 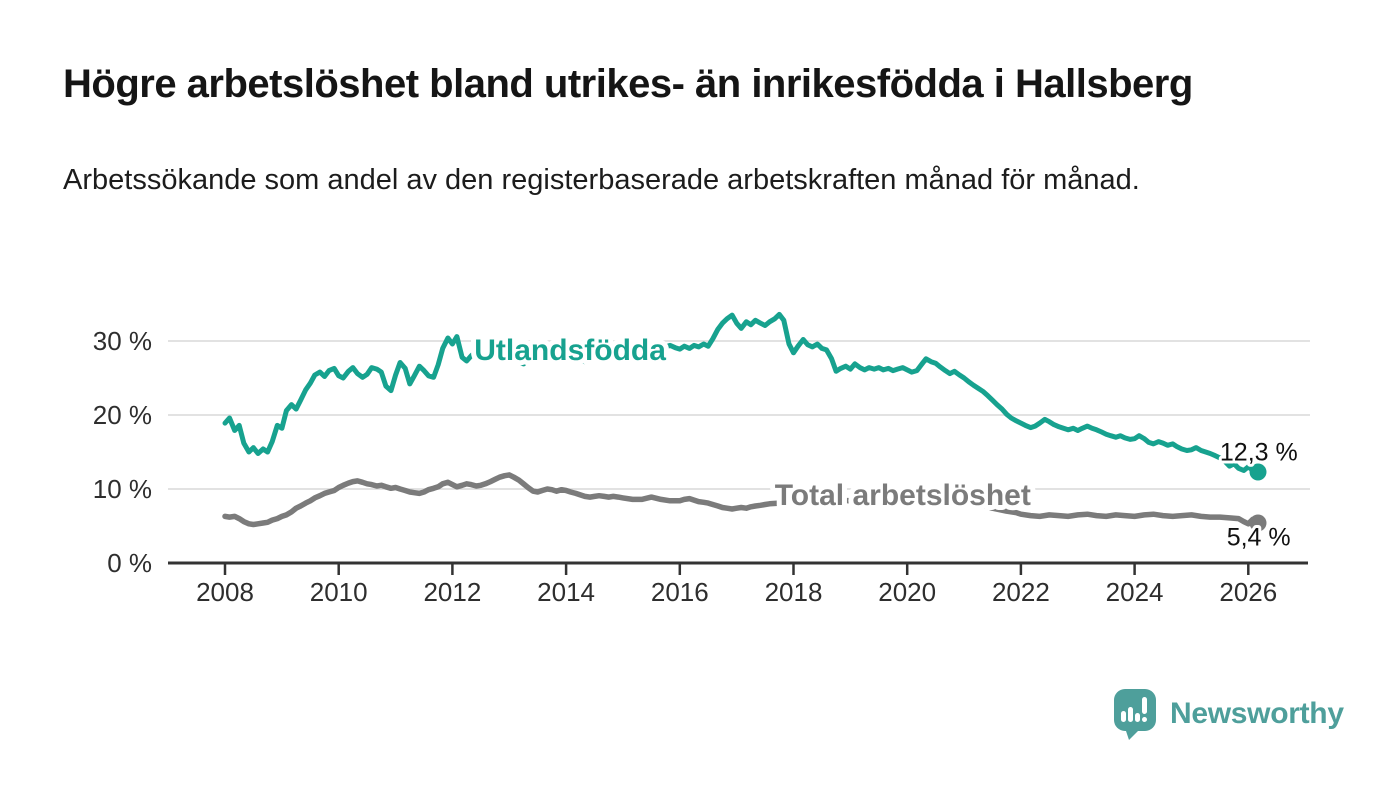 I want to click on x-tick-label: 2024, so click(x=1135, y=592).